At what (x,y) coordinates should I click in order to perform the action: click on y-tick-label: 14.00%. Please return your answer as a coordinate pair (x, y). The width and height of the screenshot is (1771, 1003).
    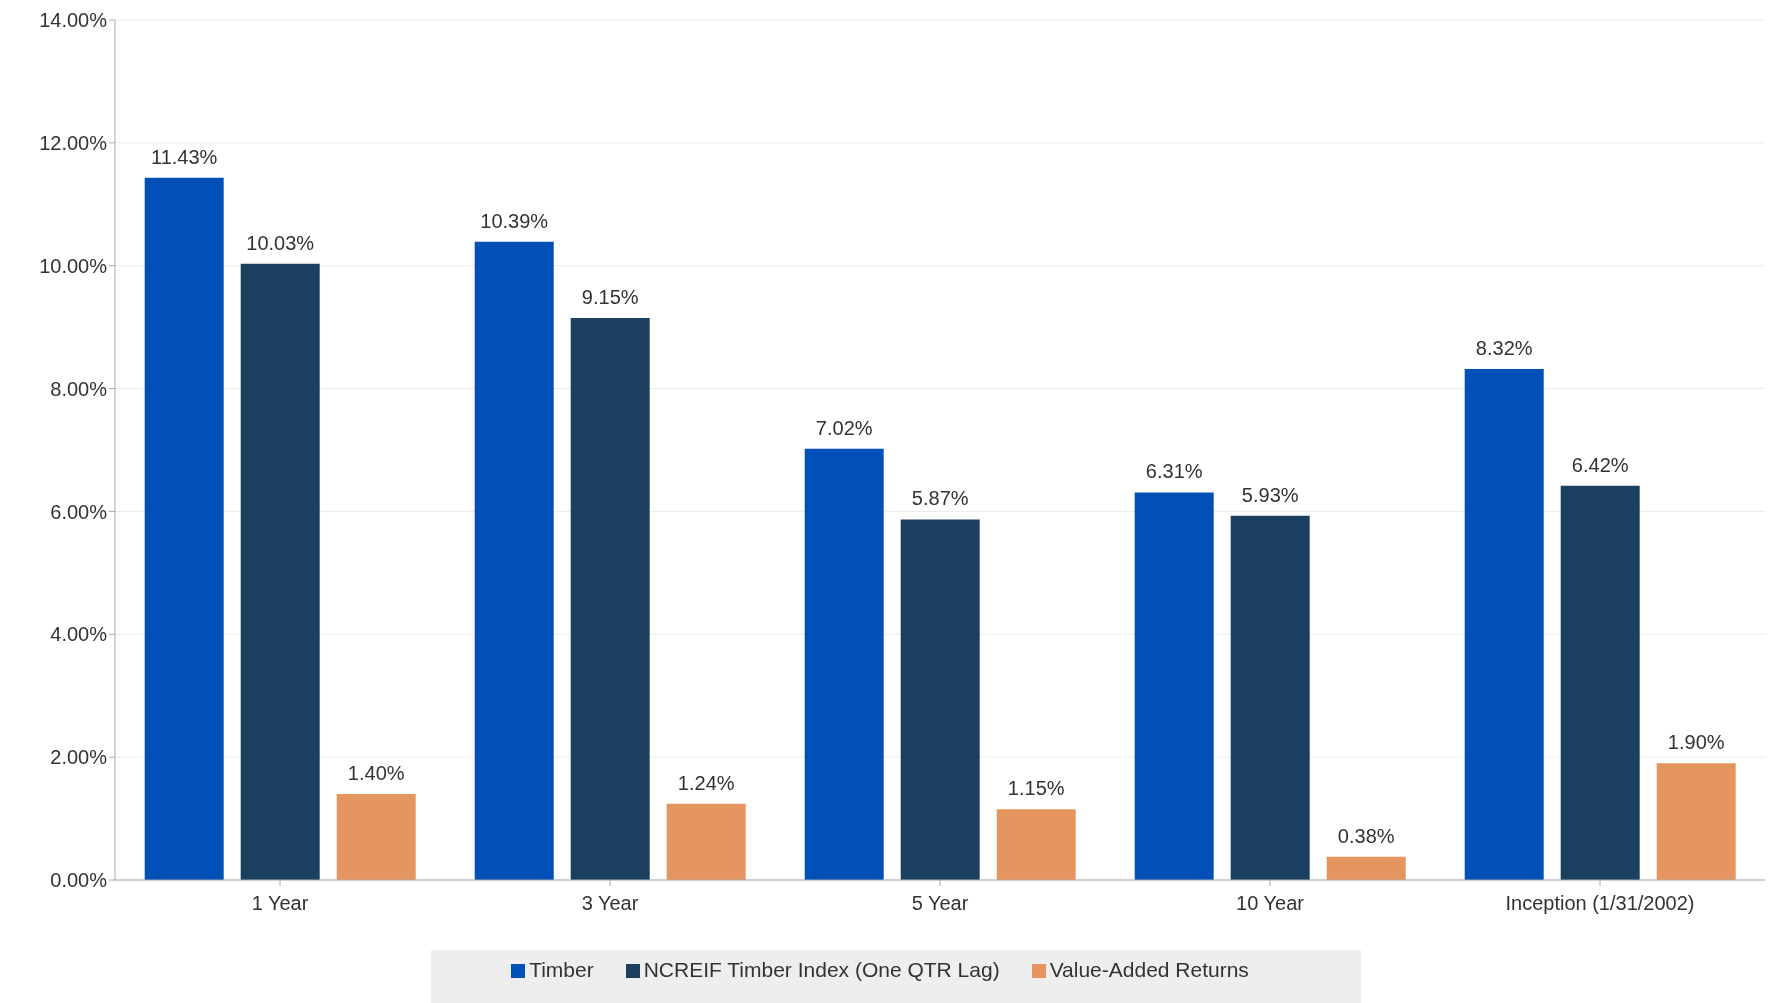
    Looking at the image, I should click on (73, 20).